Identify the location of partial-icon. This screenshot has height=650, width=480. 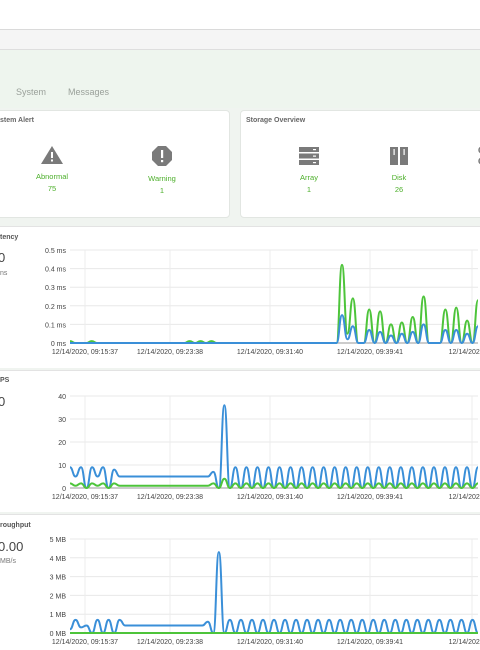
(479, 155).